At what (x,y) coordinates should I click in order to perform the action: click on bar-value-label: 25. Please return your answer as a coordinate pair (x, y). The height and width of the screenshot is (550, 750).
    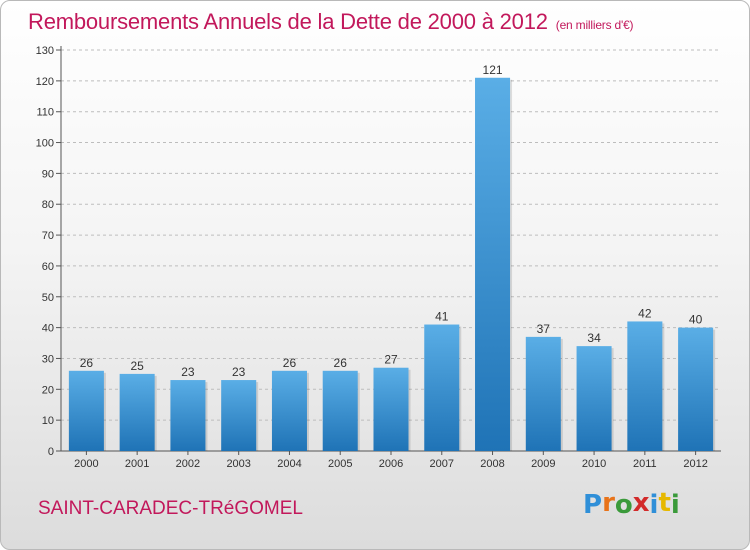
    Looking at the image, I should click on (137, 366).